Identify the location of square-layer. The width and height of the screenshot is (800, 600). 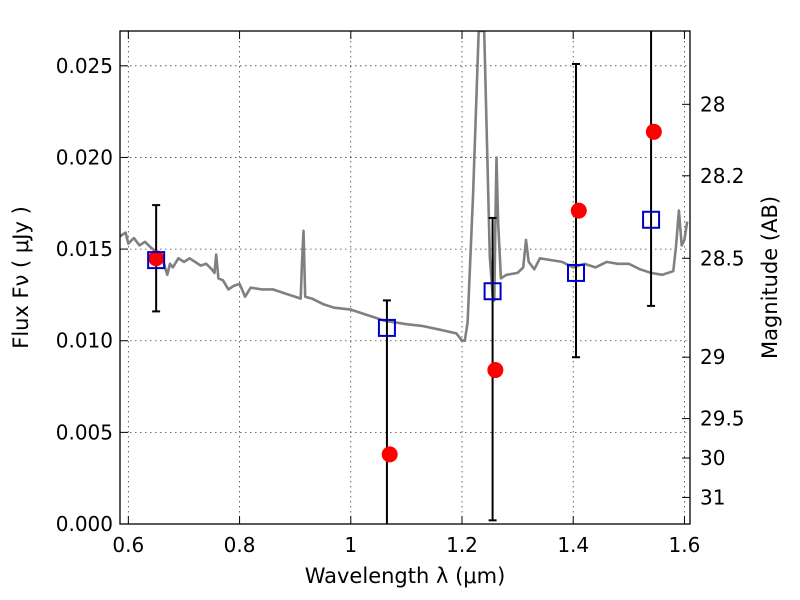
(404, 273).